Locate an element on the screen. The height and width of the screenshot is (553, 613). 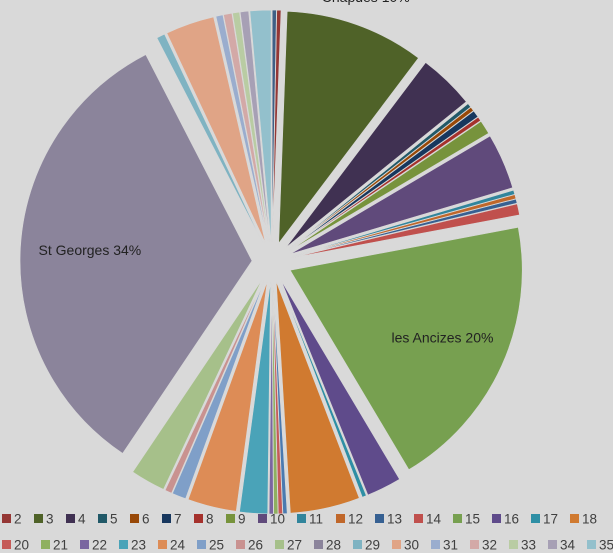
legend-label: 15 is located at coordinates (472, 519).